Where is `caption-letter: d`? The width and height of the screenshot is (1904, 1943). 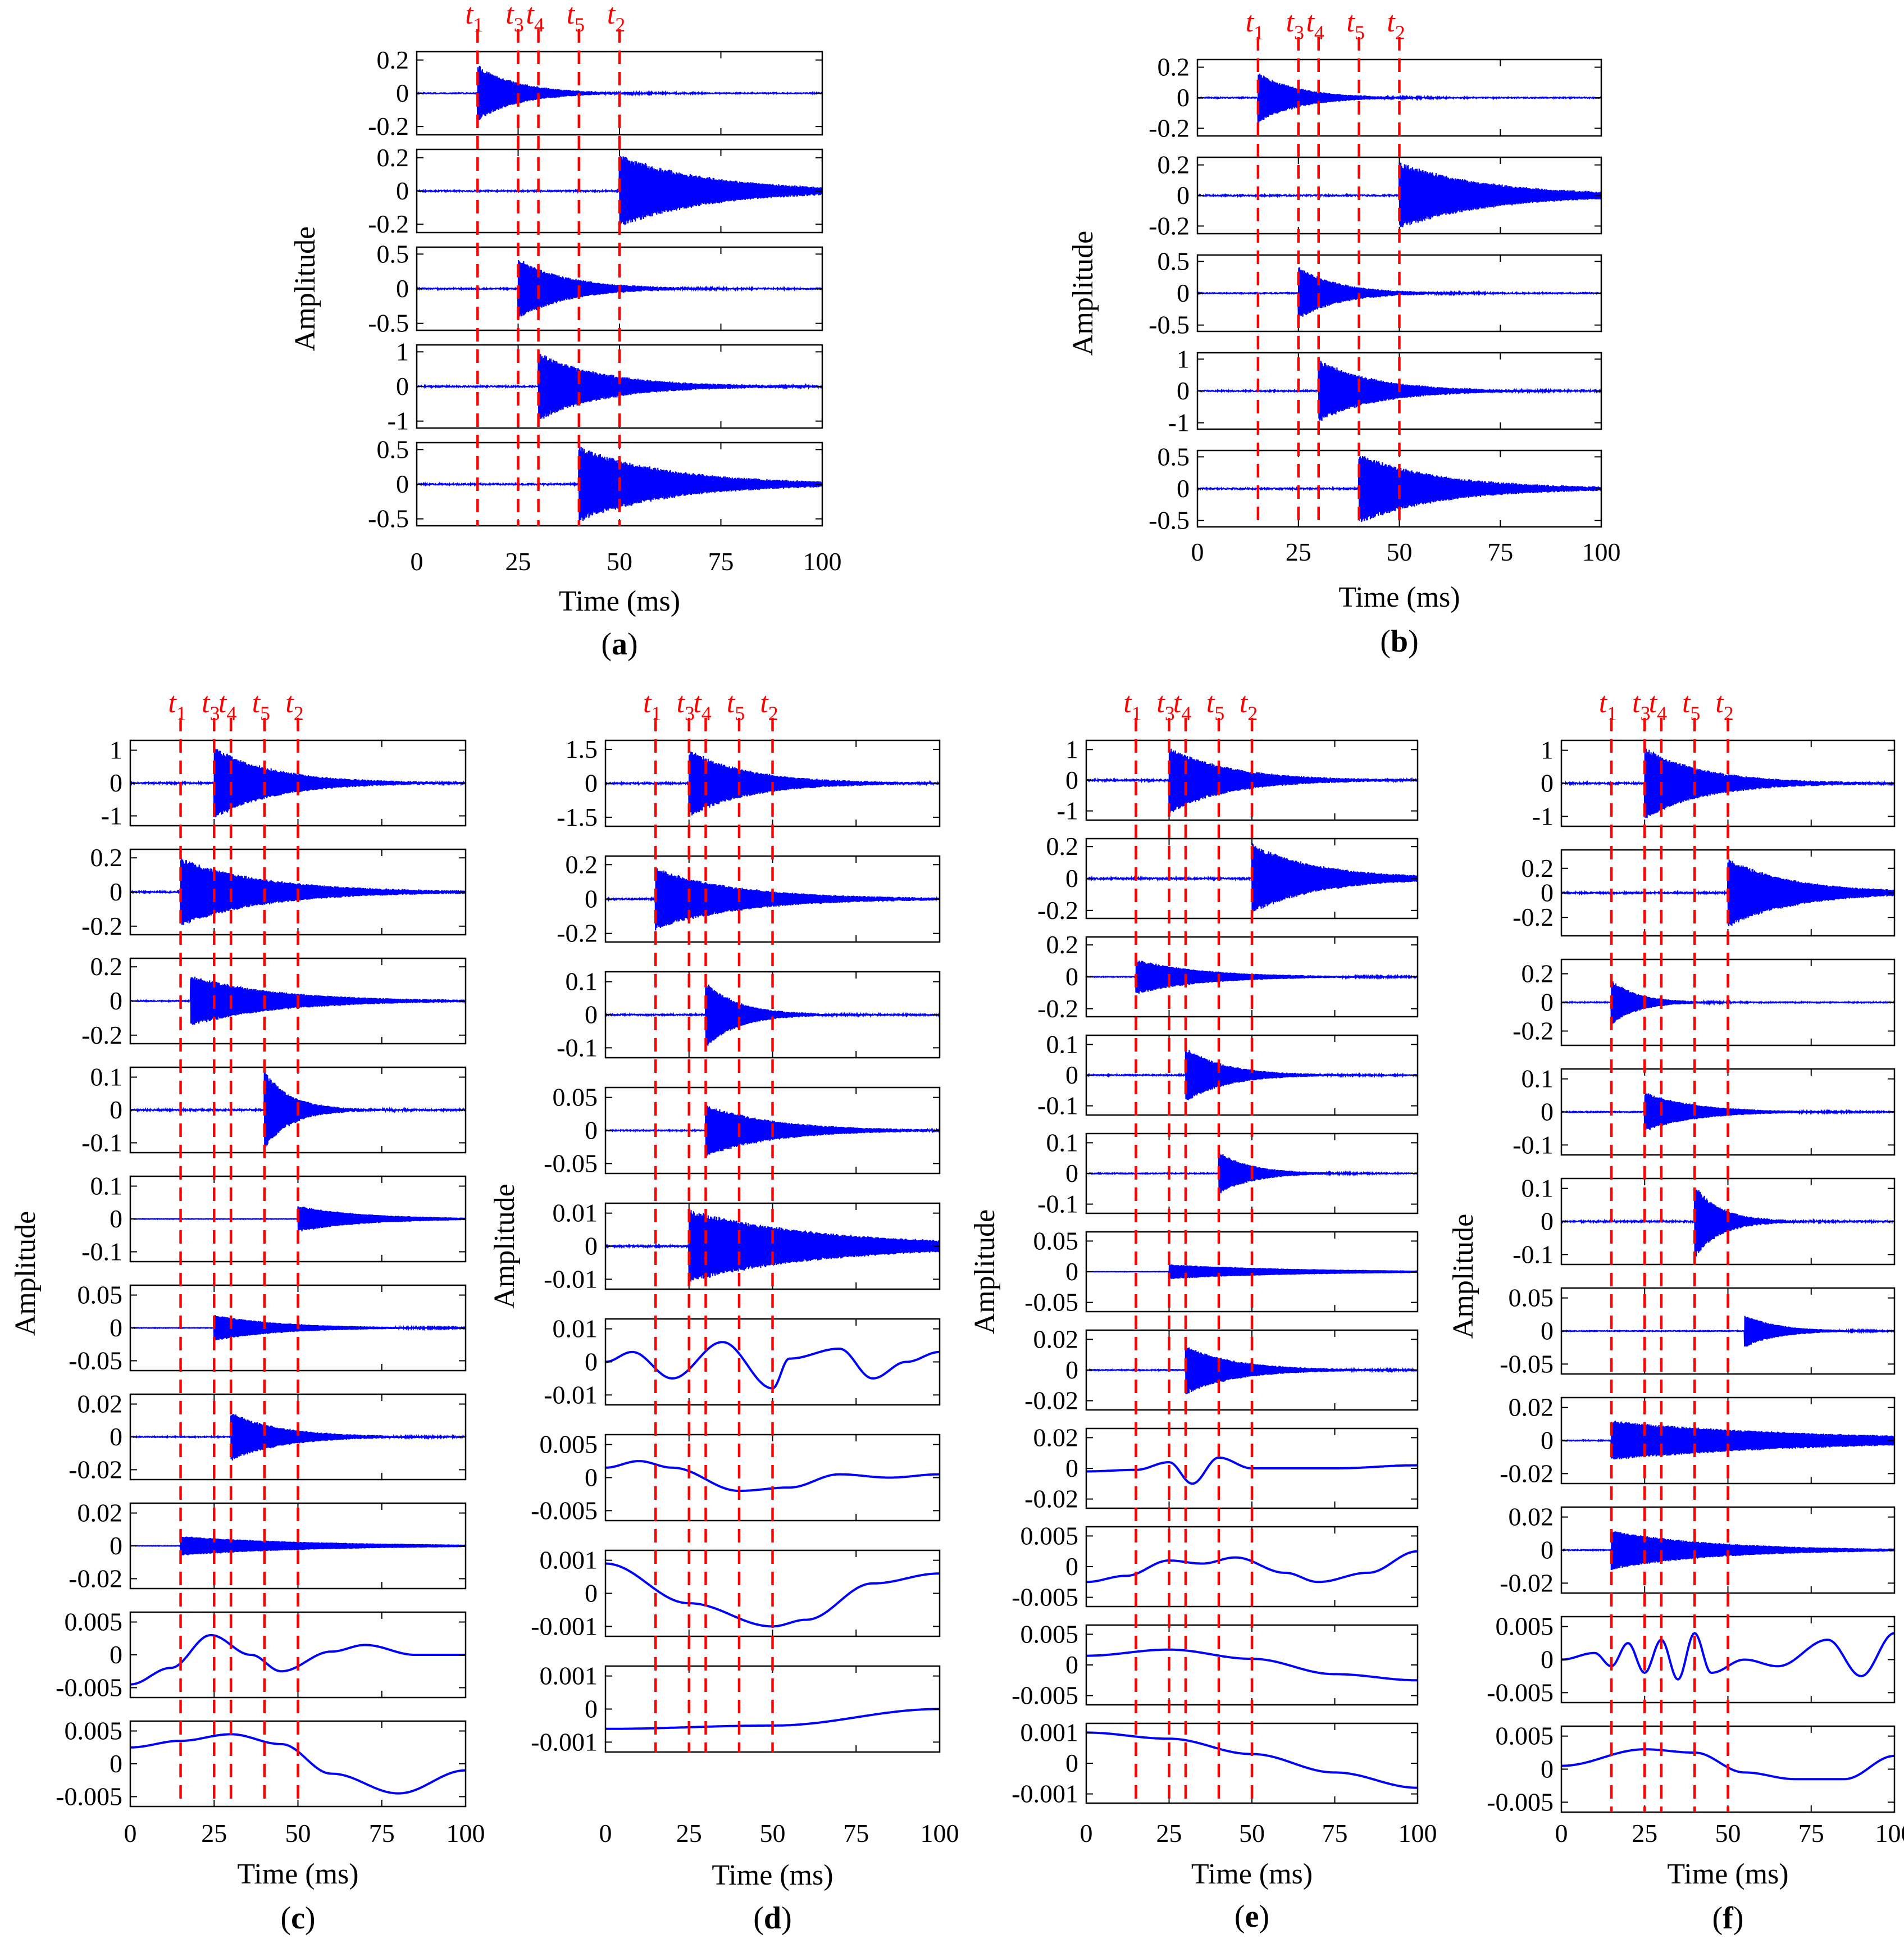
caption-letter: d is located at coordinates (772, 1918).